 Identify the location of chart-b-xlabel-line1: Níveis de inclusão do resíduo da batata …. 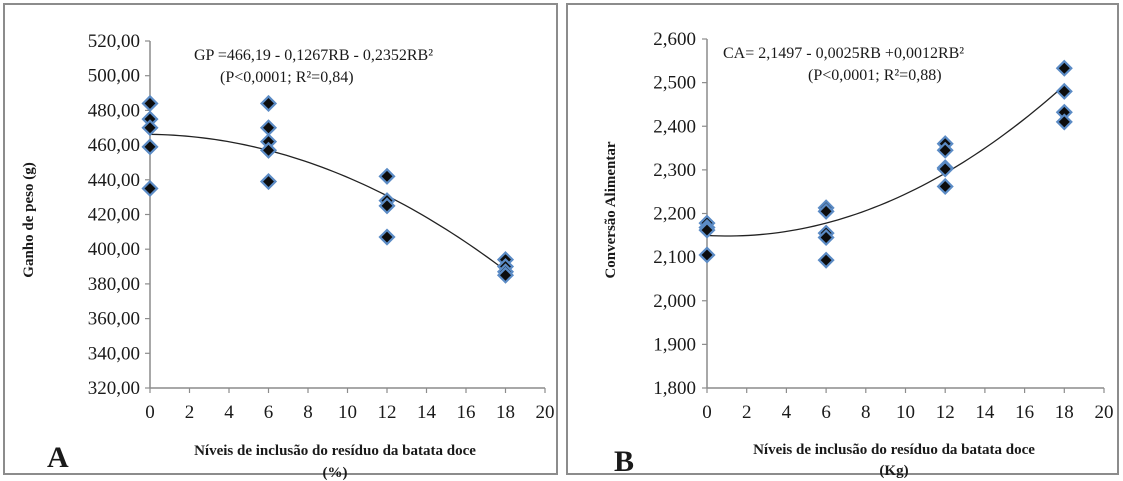
(894, 450).